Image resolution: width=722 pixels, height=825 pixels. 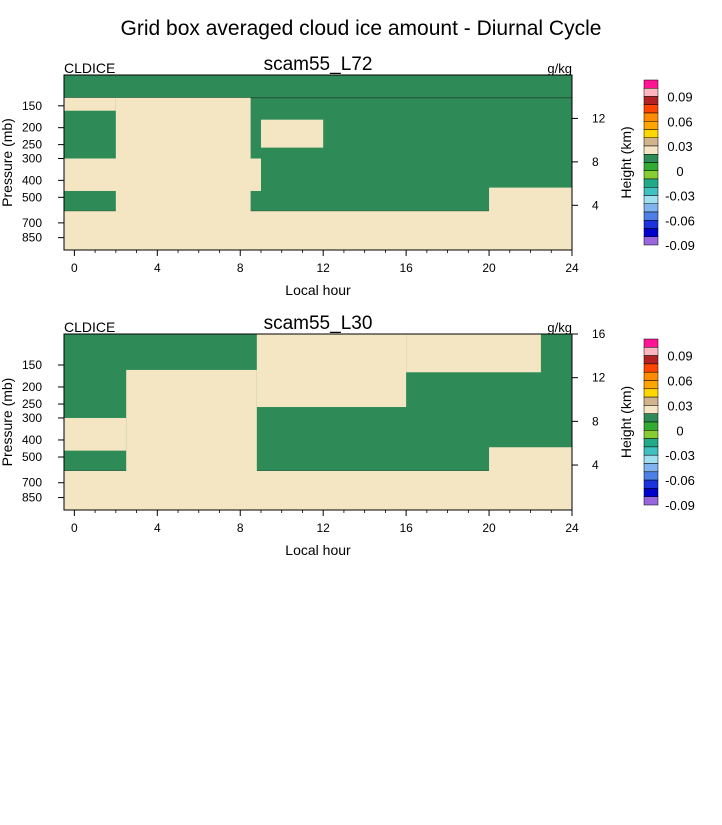 I want to click on x-tick-label: 12, so click(x=324, y=268).